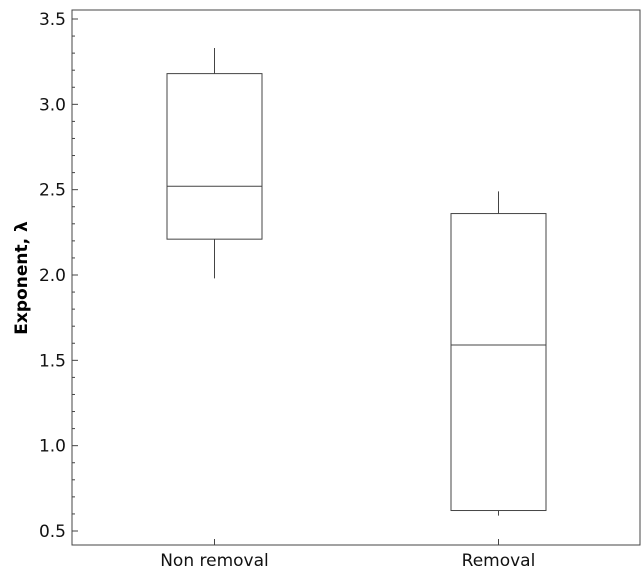 The image size is (641, 570). Describe the element at coordinates (22, 278) in the screenshot. I see `y-axis-title: Exponent, λ` at that location.